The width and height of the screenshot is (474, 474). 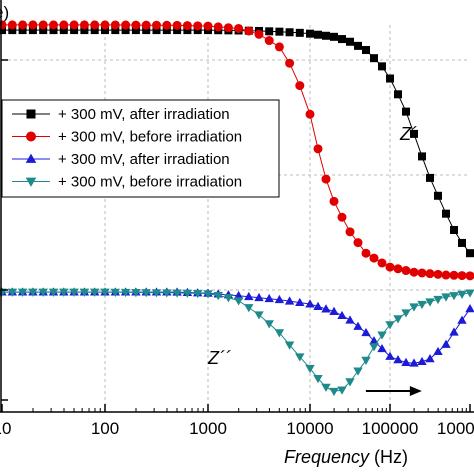 What do you see at coordinates (31, 136) in the screenshot?
I see `legend-marker` at bounding box center [31, 136].